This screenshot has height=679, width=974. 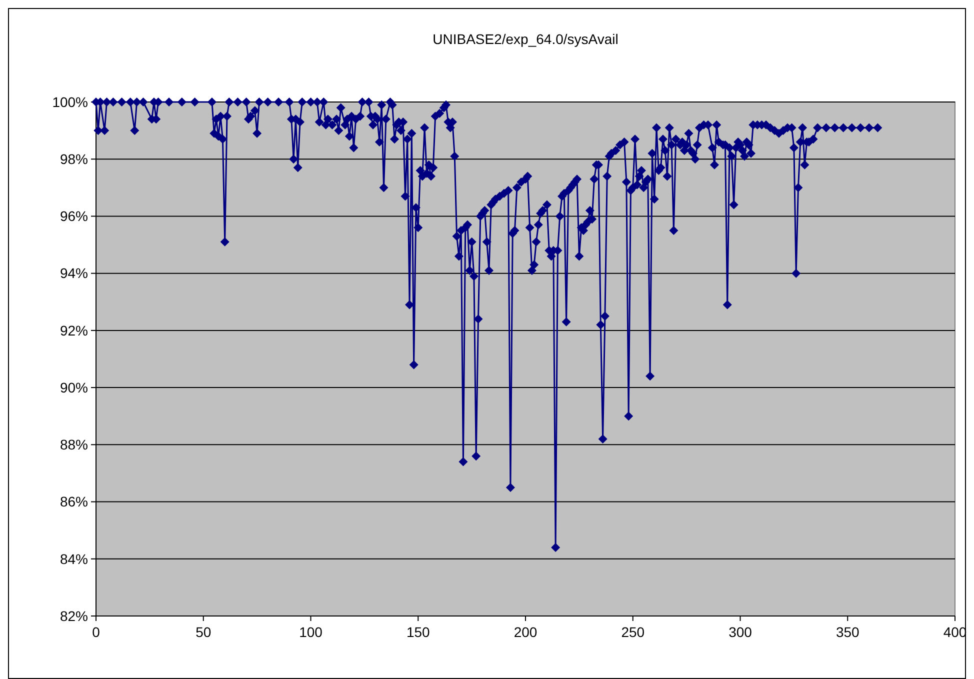 I want to click on x-tick-label: 50, so click(x=204, y=632).